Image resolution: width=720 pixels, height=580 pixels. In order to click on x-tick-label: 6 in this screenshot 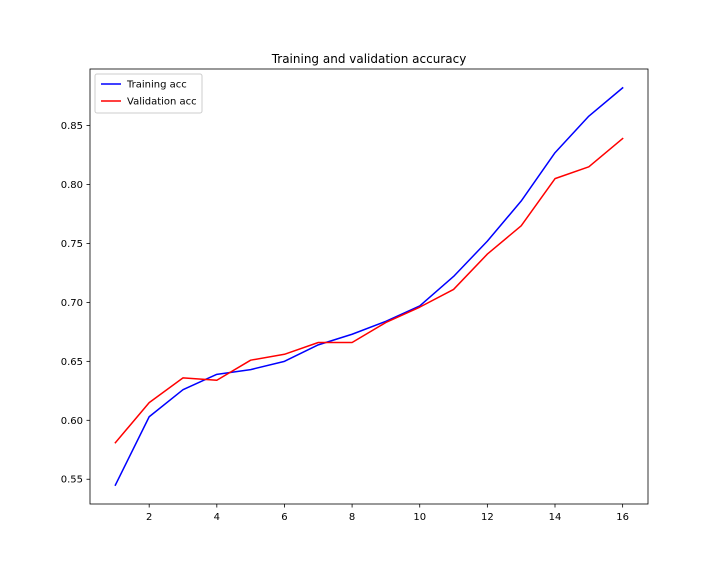, I will do `click(284, 517)`.